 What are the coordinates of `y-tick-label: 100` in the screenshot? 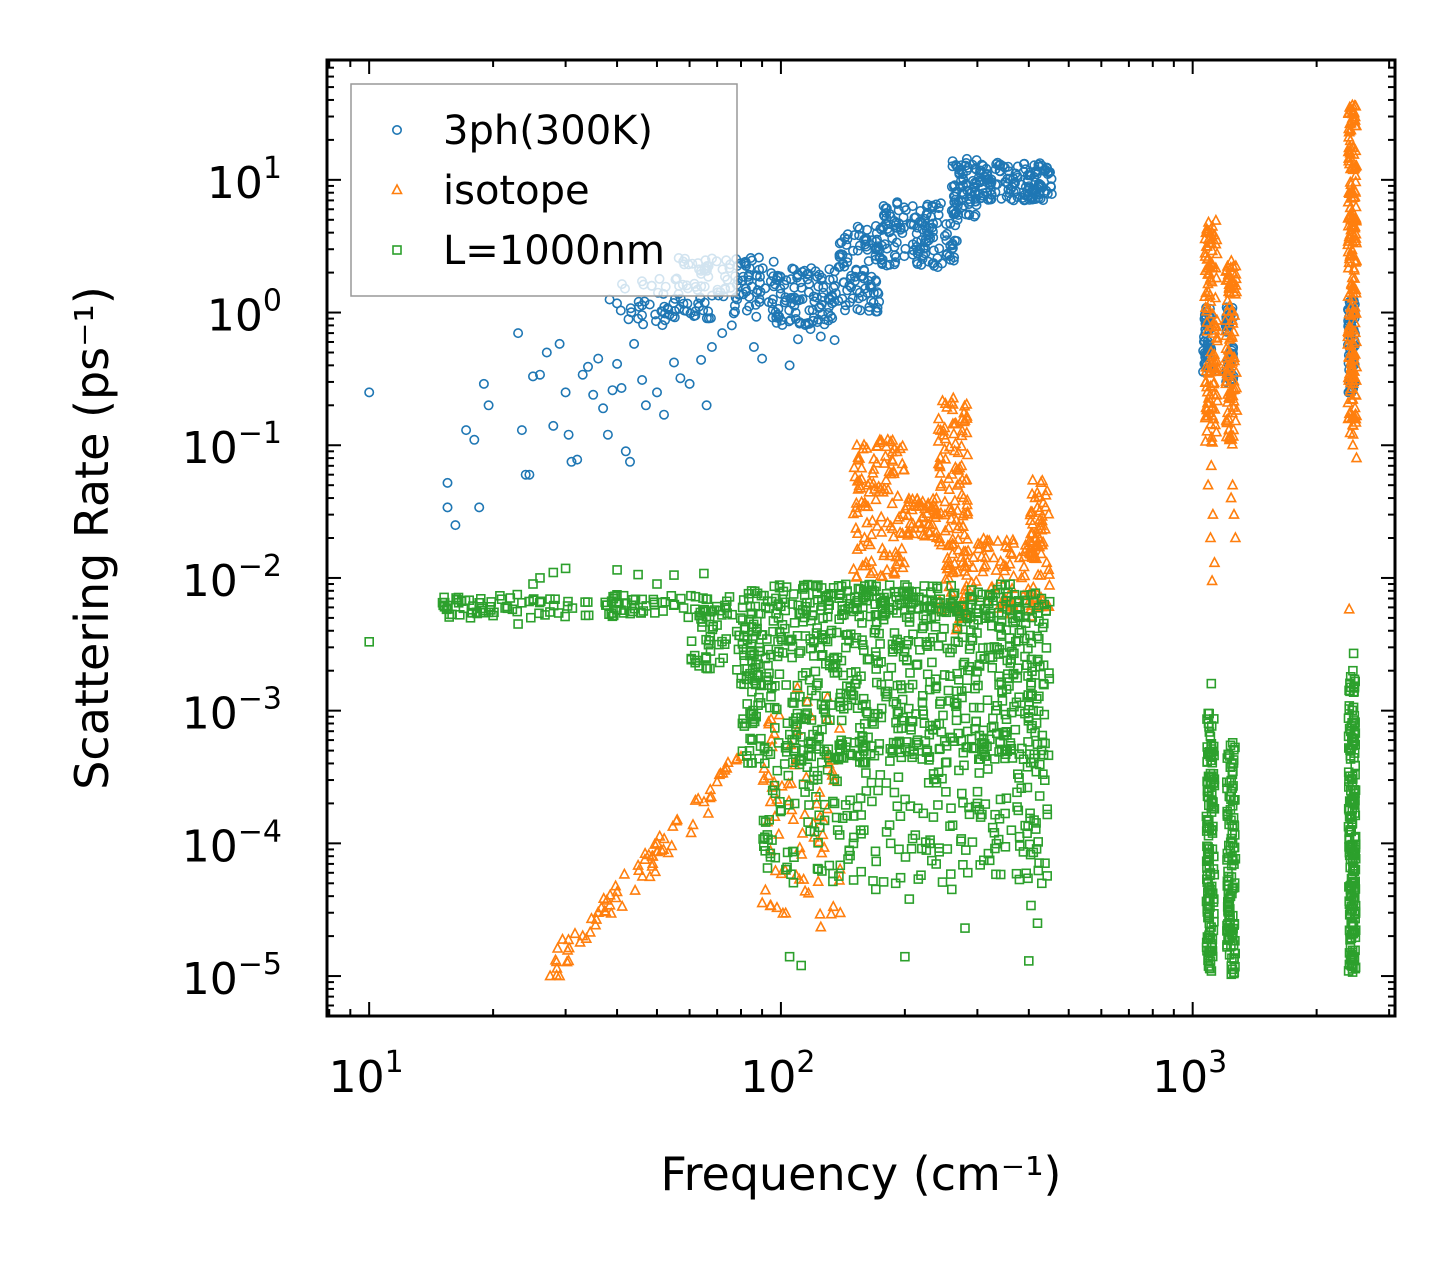 It's located at (244, 313).